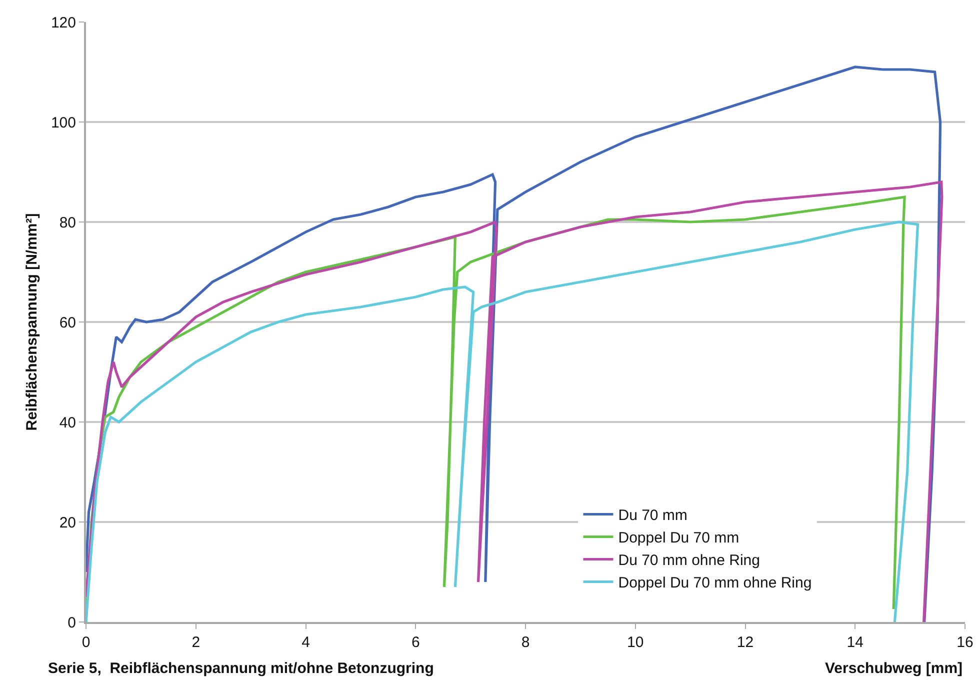  What do you see at coordinates (679, 538) in the screenshot?
I see `legend-label: Doppel Du 70 mm` at bounding box center [679, 538].